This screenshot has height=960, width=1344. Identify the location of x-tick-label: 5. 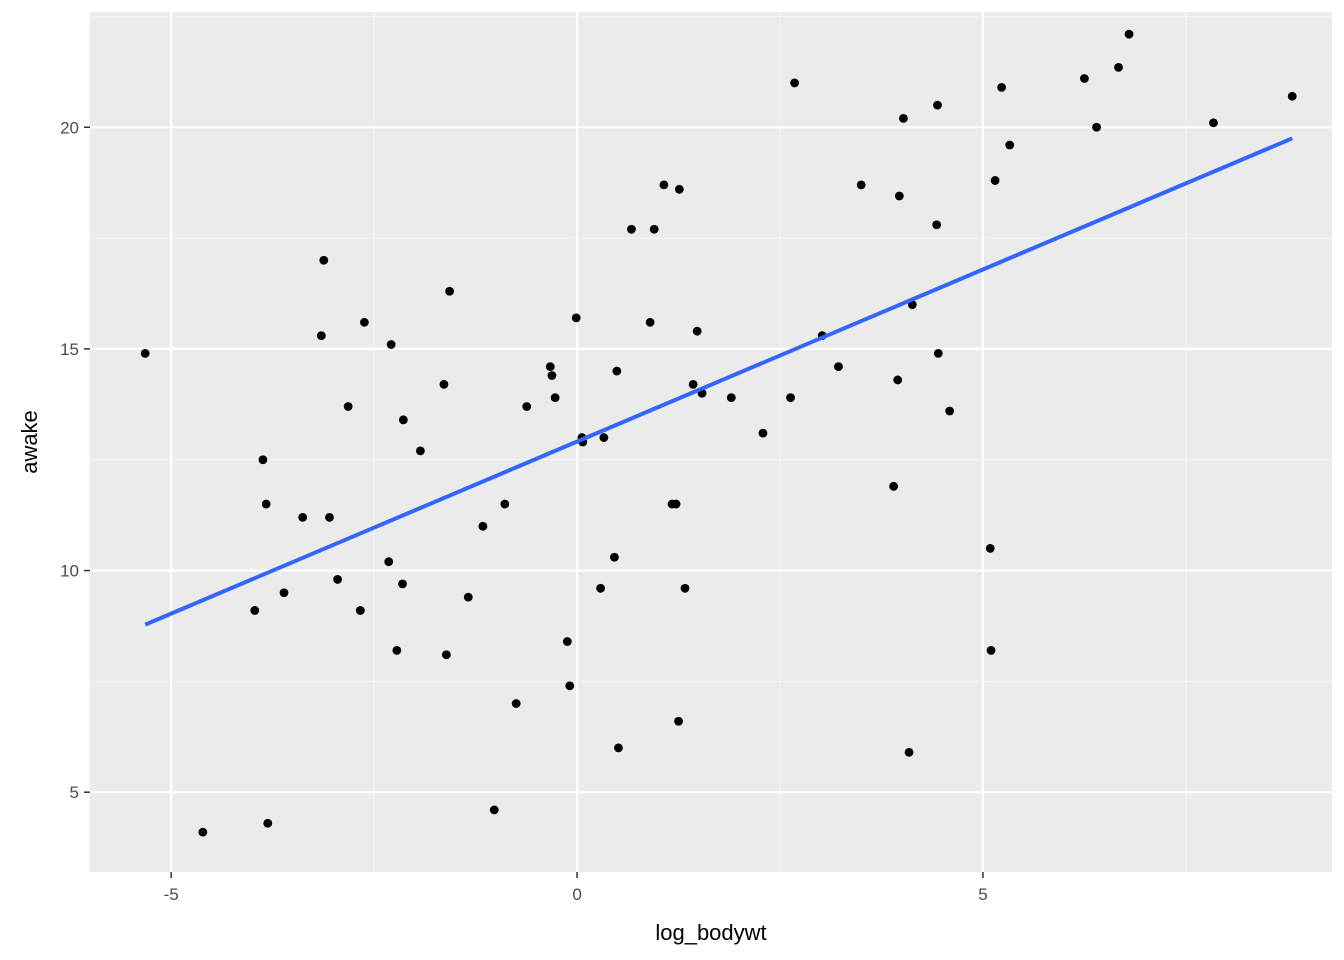
(982, 894).